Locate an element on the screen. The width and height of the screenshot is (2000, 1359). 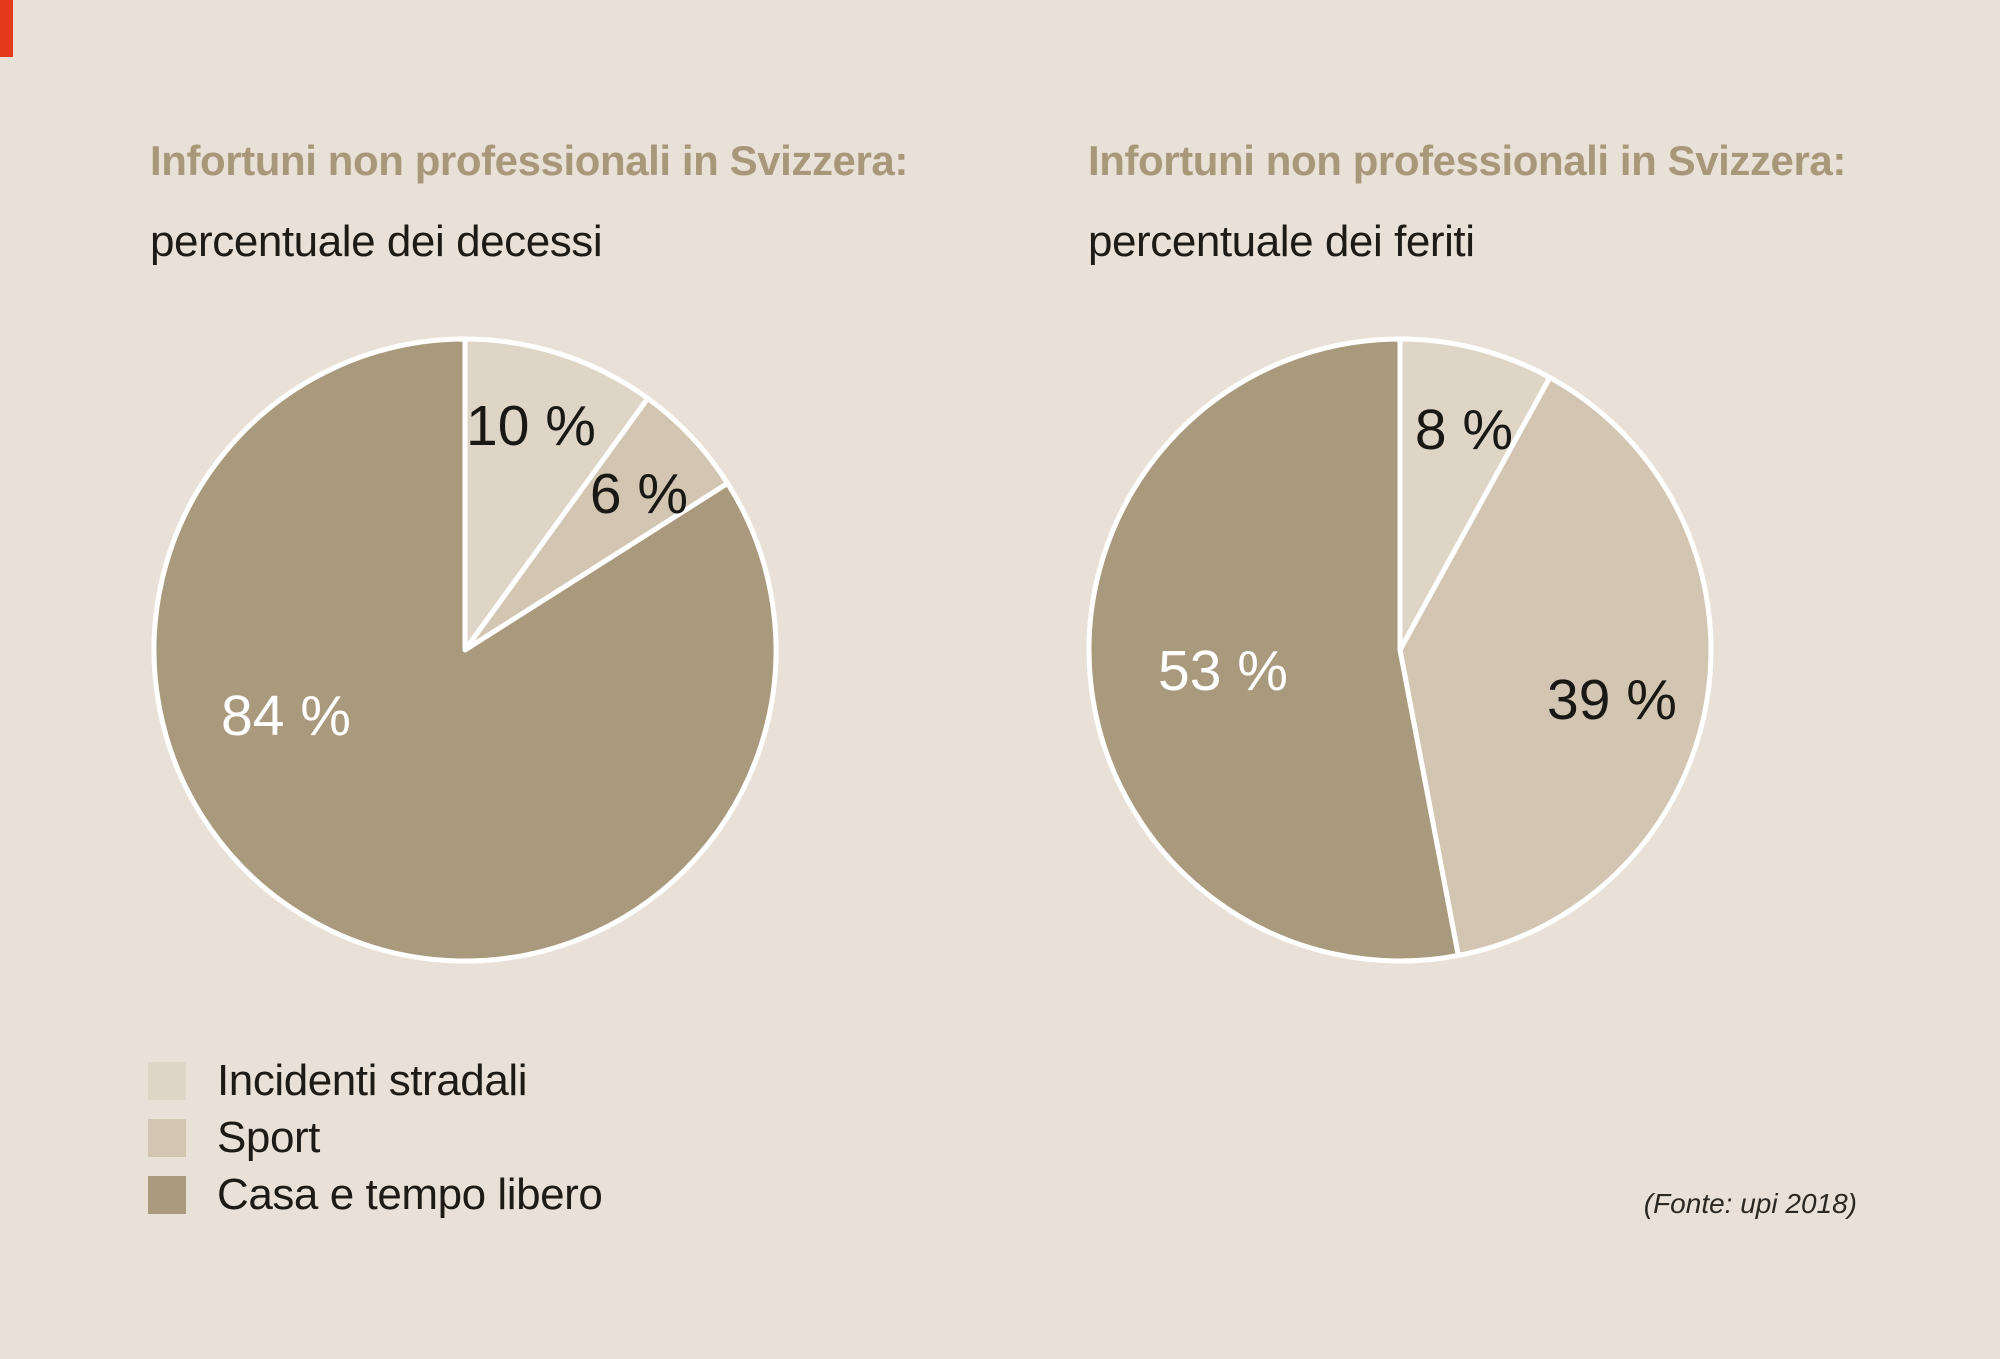
right-chart-subtitle: percentuale dei feriti is located at coordinates (1281, 241).